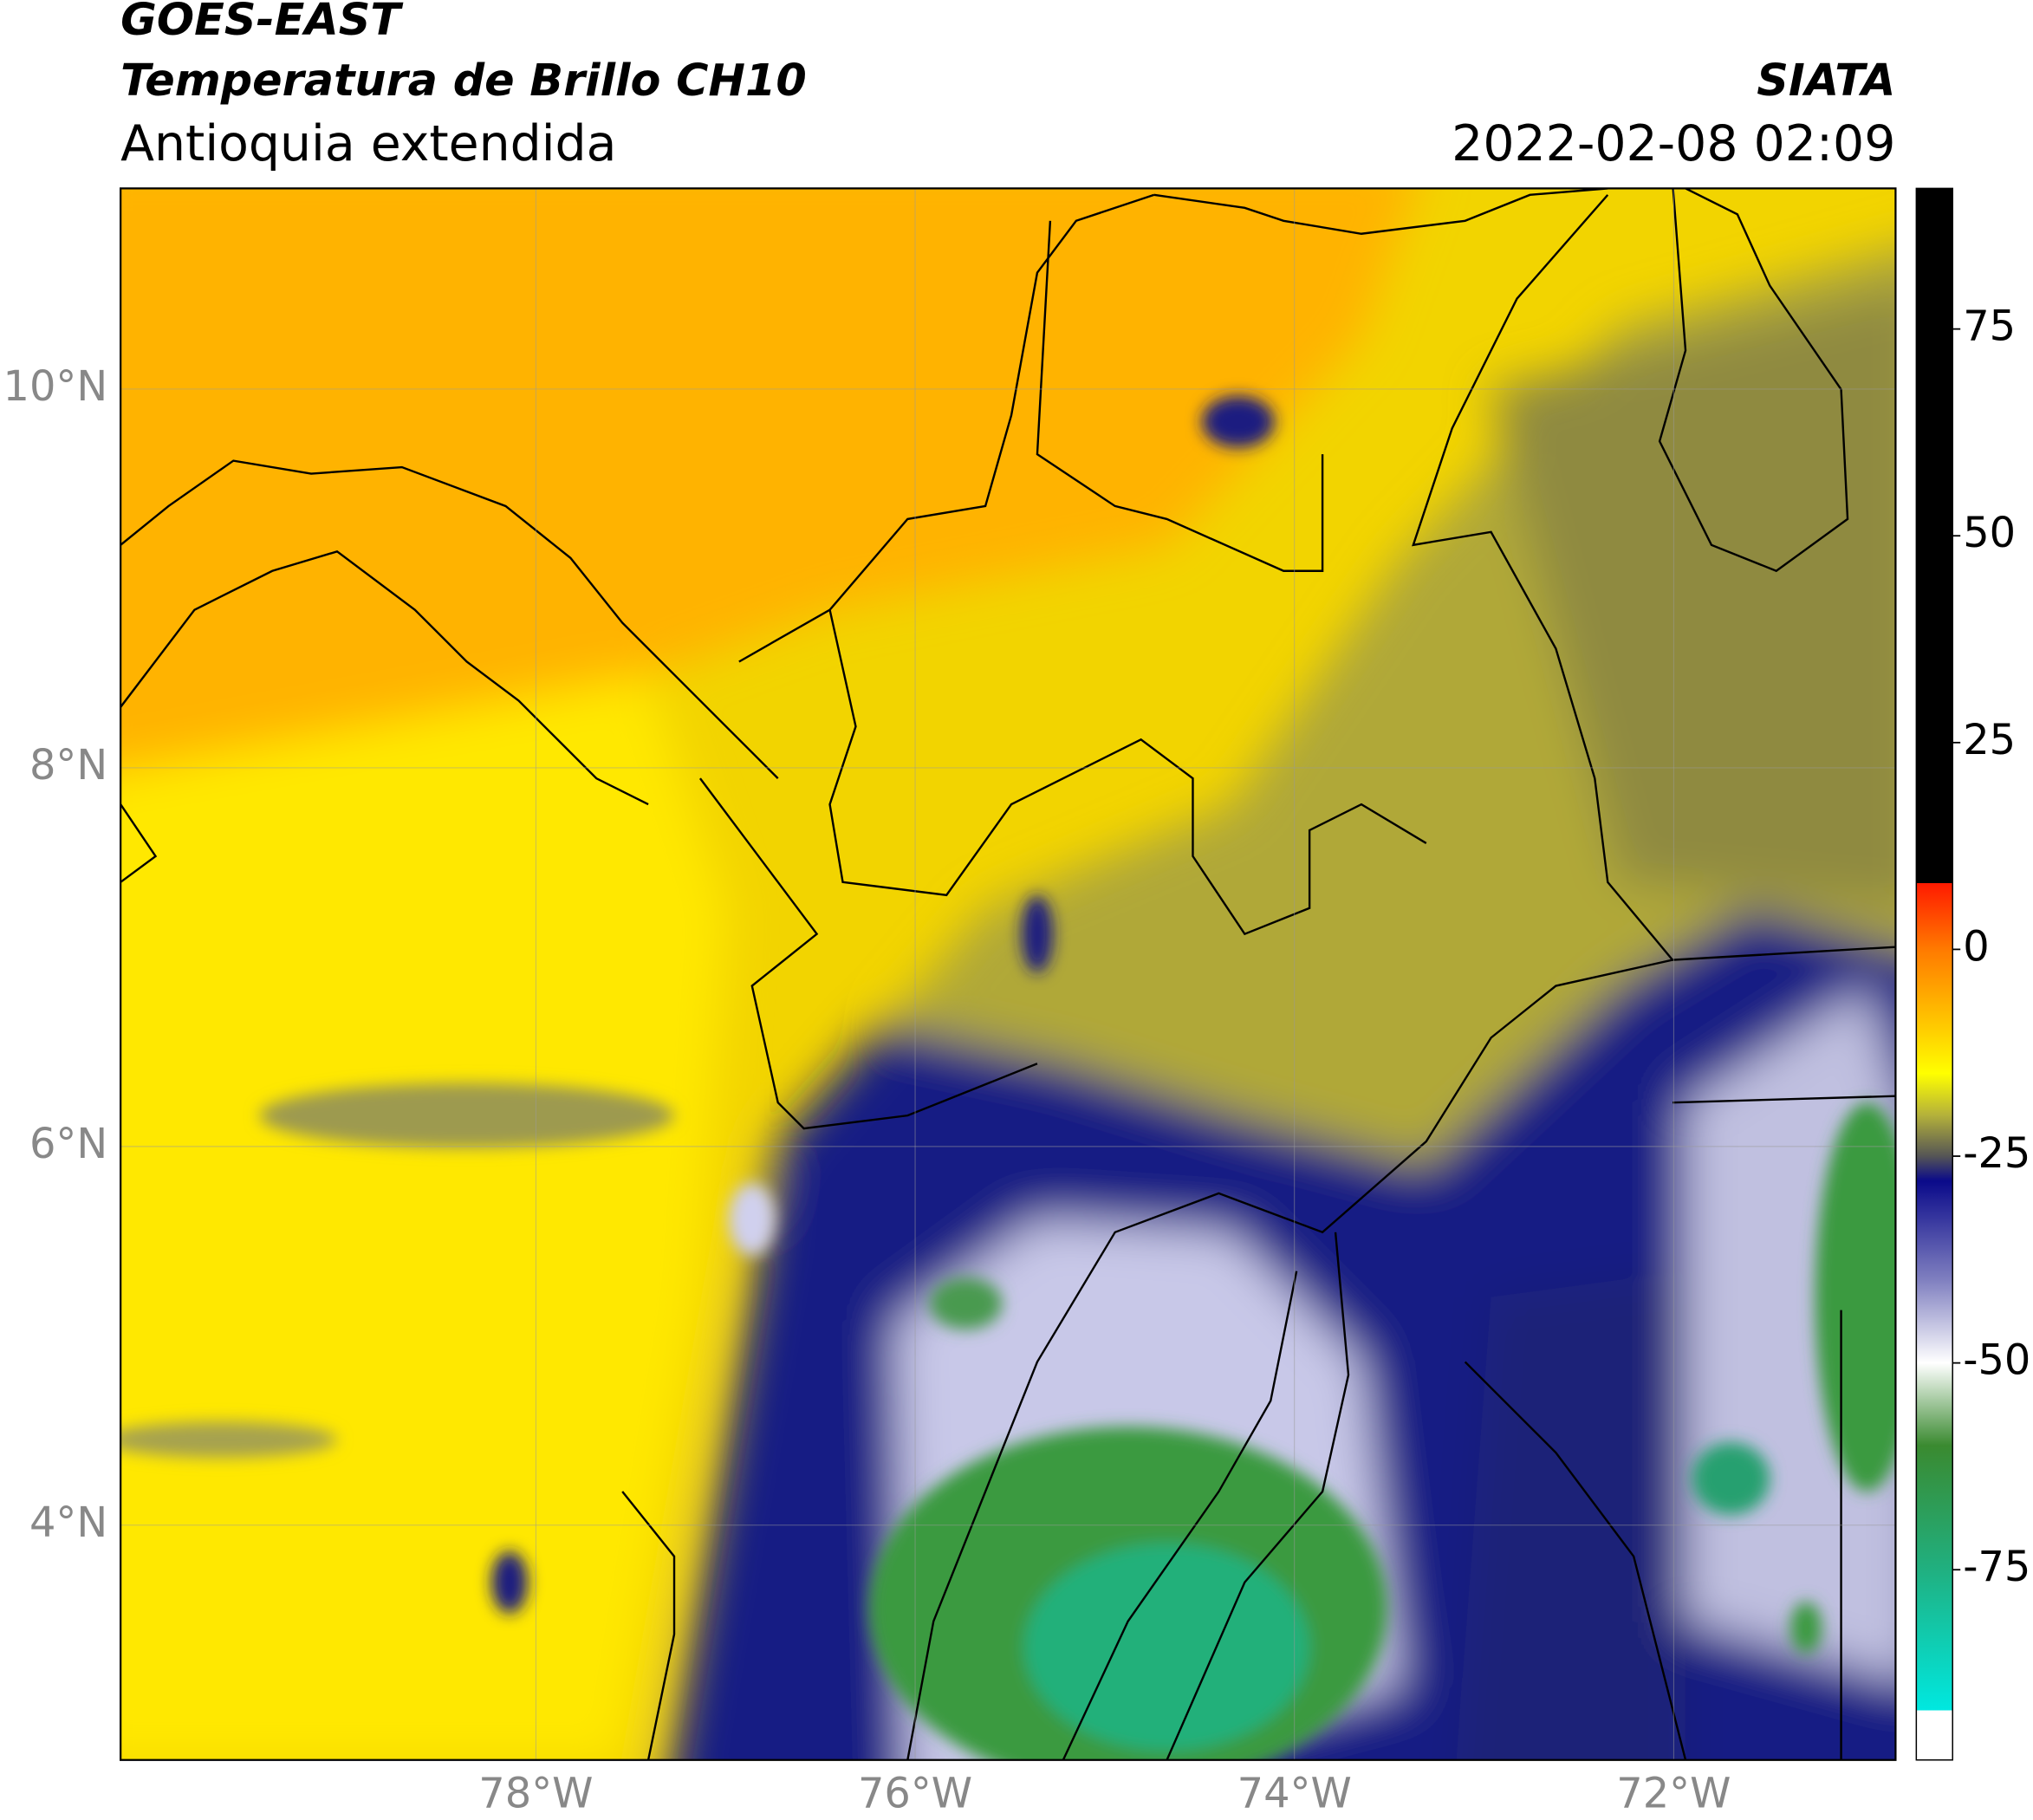 The image size is (2033, 1820). I want to click on x-tick-label: 72°W, so click(1673, 1794).